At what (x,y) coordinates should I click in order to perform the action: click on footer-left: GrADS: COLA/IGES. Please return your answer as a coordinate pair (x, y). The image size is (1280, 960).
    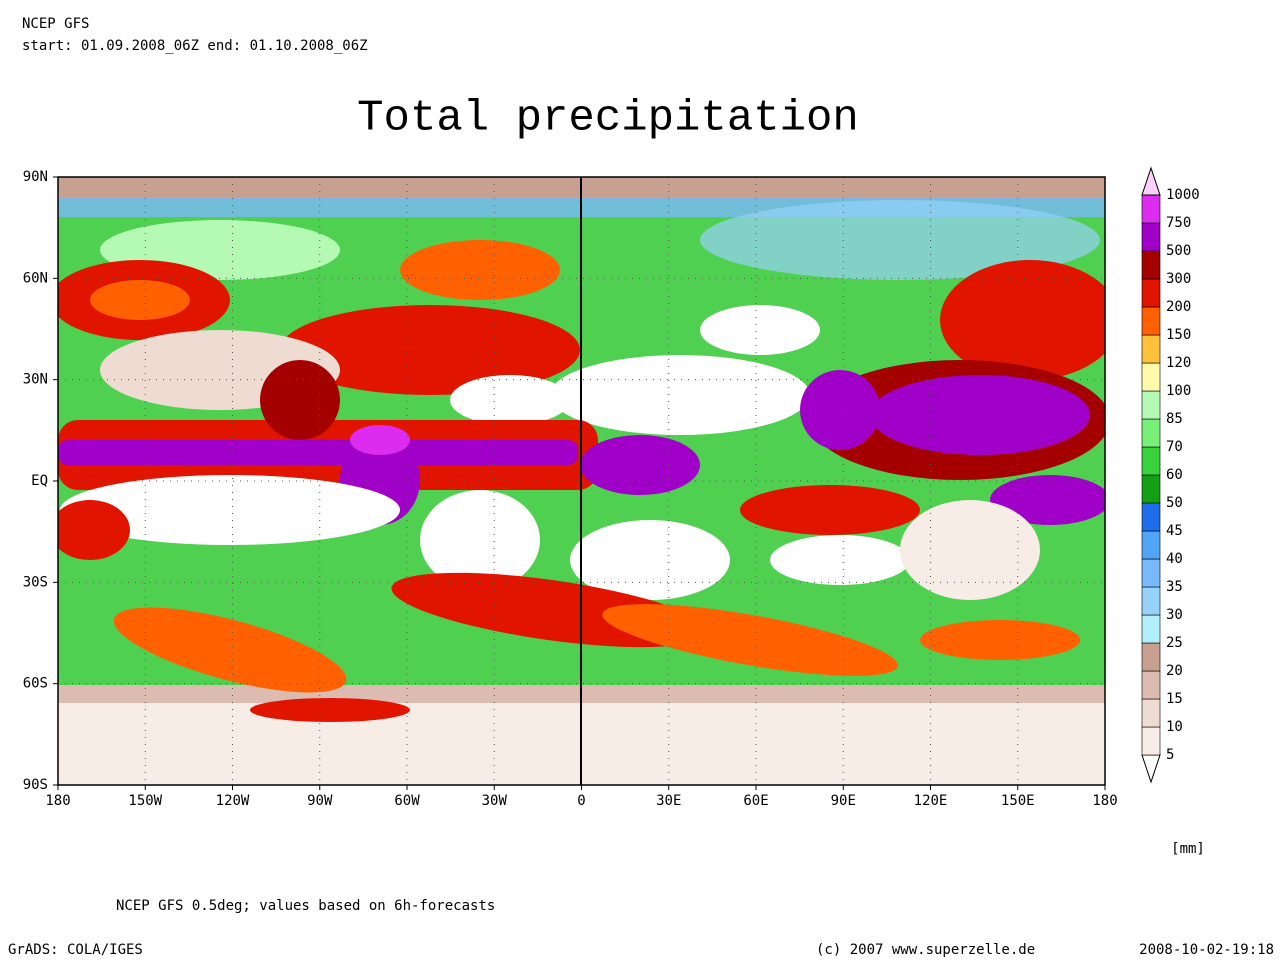
    Looking at the image, I should click on (75, 950).